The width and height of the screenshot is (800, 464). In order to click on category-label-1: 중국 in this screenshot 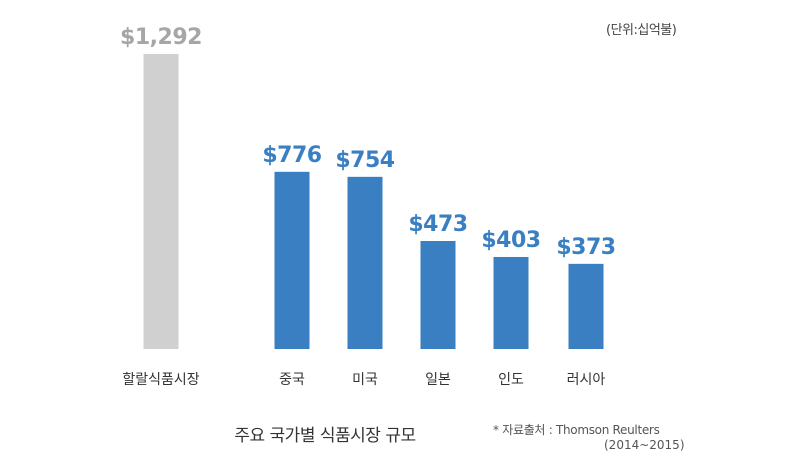, I will do `click(292, 380)`.